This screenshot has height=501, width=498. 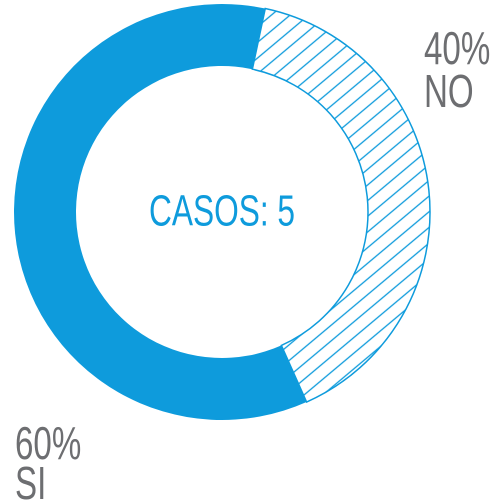 I want to click on value-label: 60%, so click(x=48, y=444).